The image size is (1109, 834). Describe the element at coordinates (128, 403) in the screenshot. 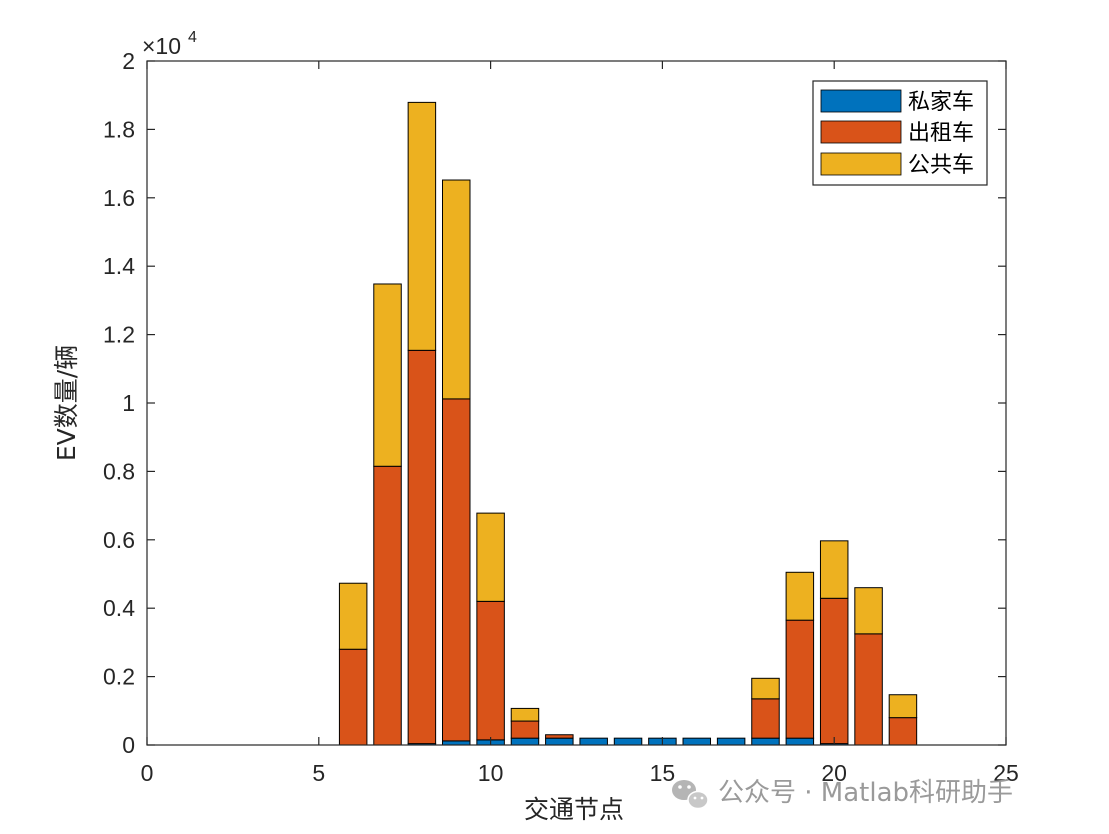

I see `y-tick-label: 1` at that location.